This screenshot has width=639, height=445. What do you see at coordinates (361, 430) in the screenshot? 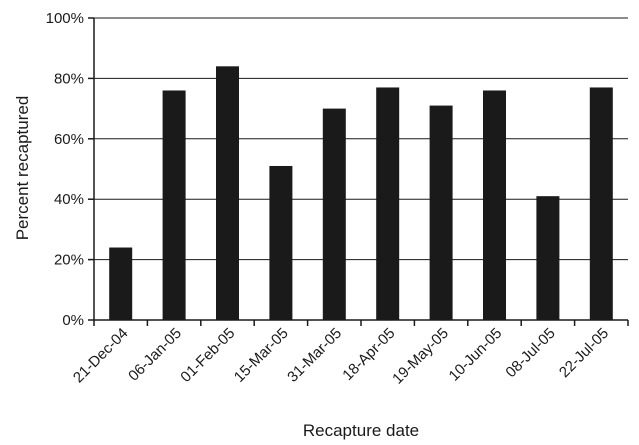
I see `x-axis-title: Recapture date` at bounding box center [361, 430].